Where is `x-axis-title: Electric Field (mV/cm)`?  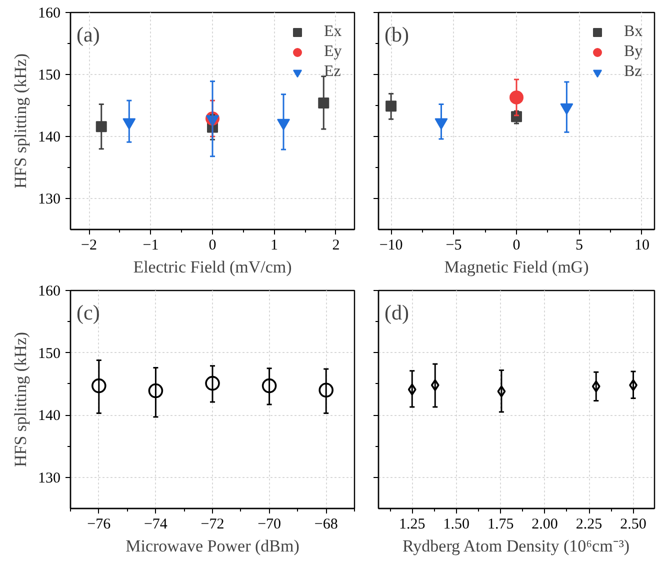
x-axis-title: Electric Field (mV/cm) is located at coordinates (212, 267).